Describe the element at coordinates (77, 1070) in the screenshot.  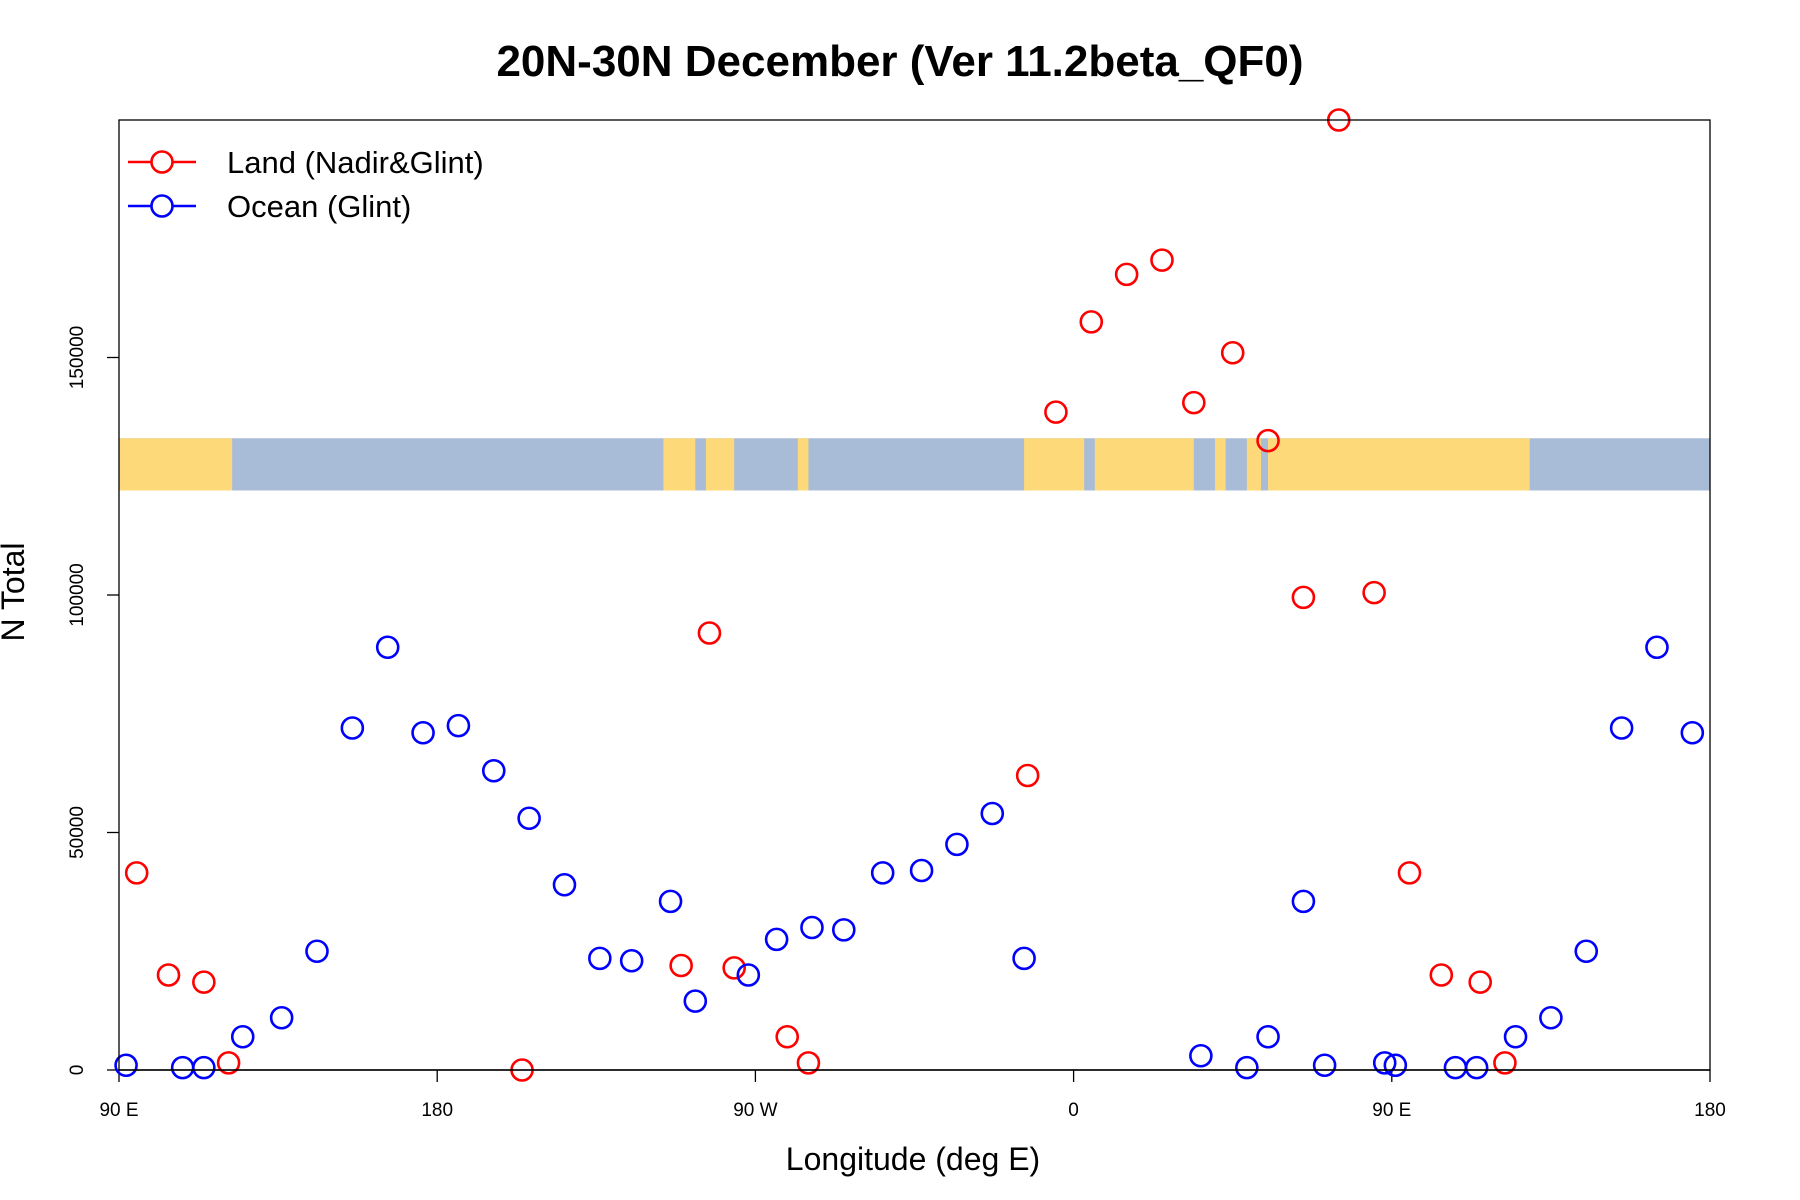
I see `y-tick-label: 0` at that location.